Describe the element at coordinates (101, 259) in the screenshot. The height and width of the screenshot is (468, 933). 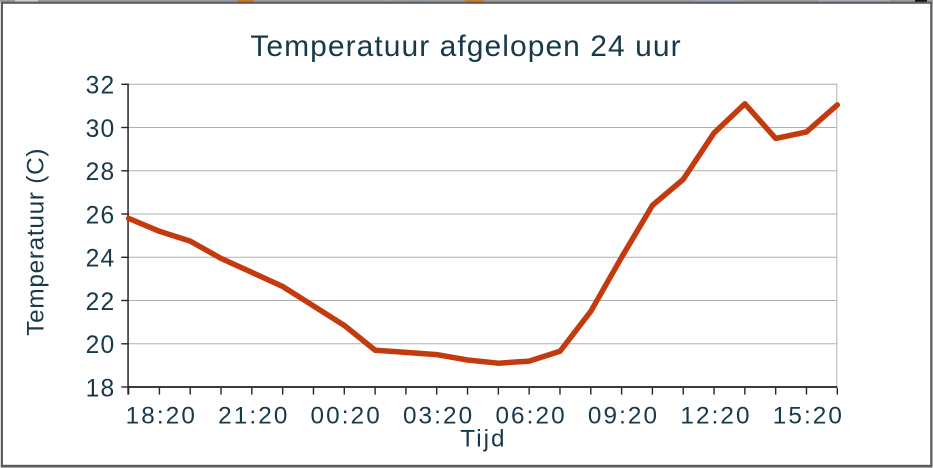
I see `svg-text: 24` at that location.